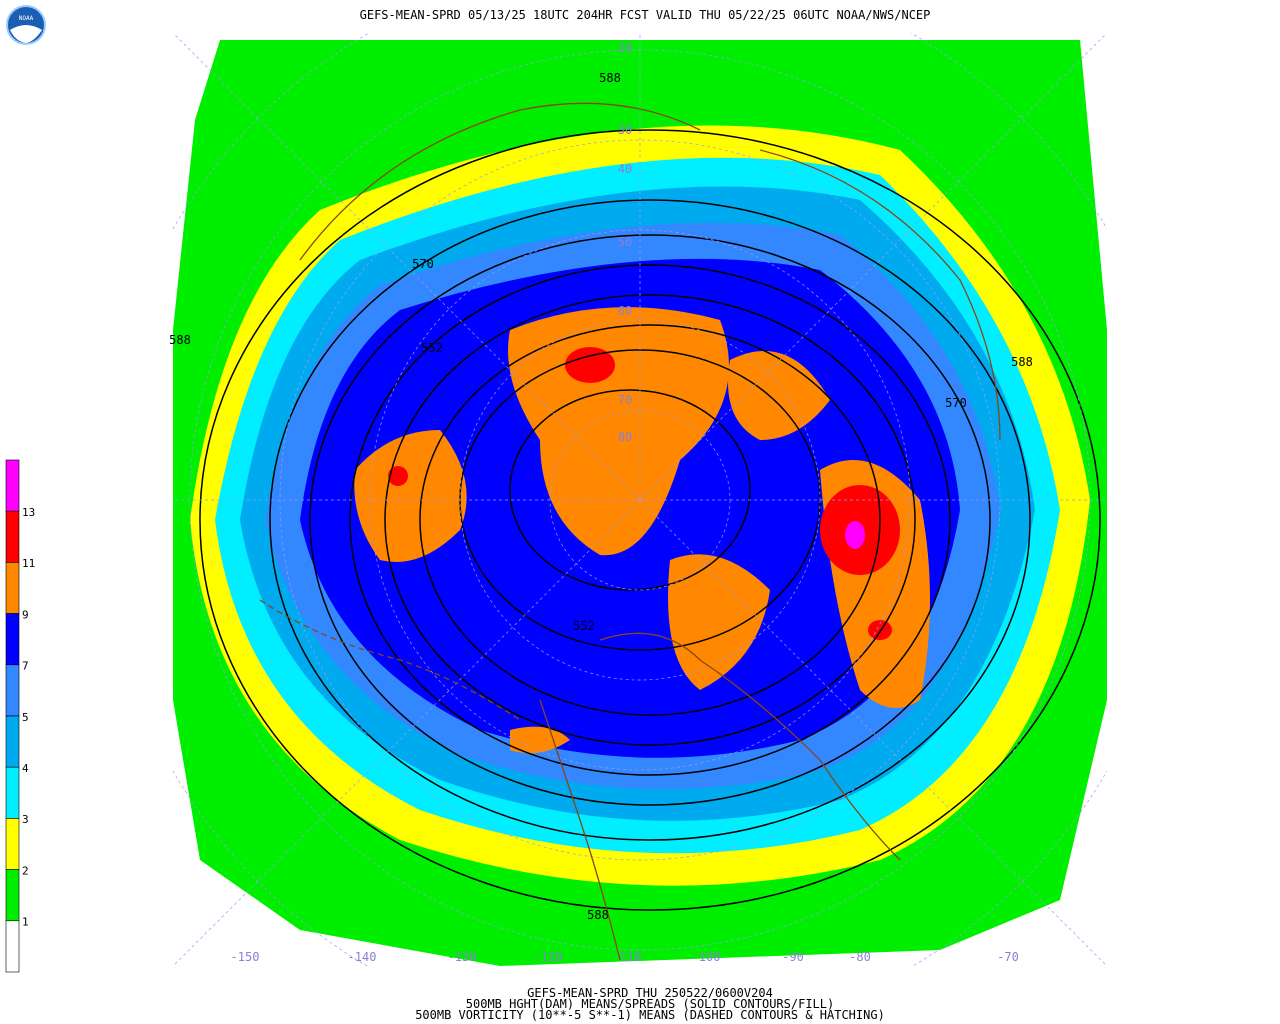 The width and height of the screenshot is (1280, 1024). I want to click on logo: NOAA, so click(26, 25).